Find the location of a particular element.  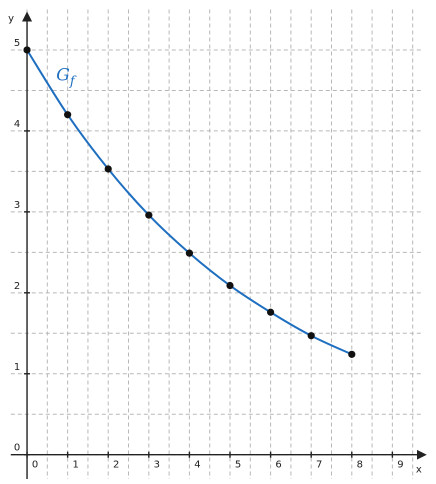

x-tick-label: 8 is located at coordinates (360, 465).